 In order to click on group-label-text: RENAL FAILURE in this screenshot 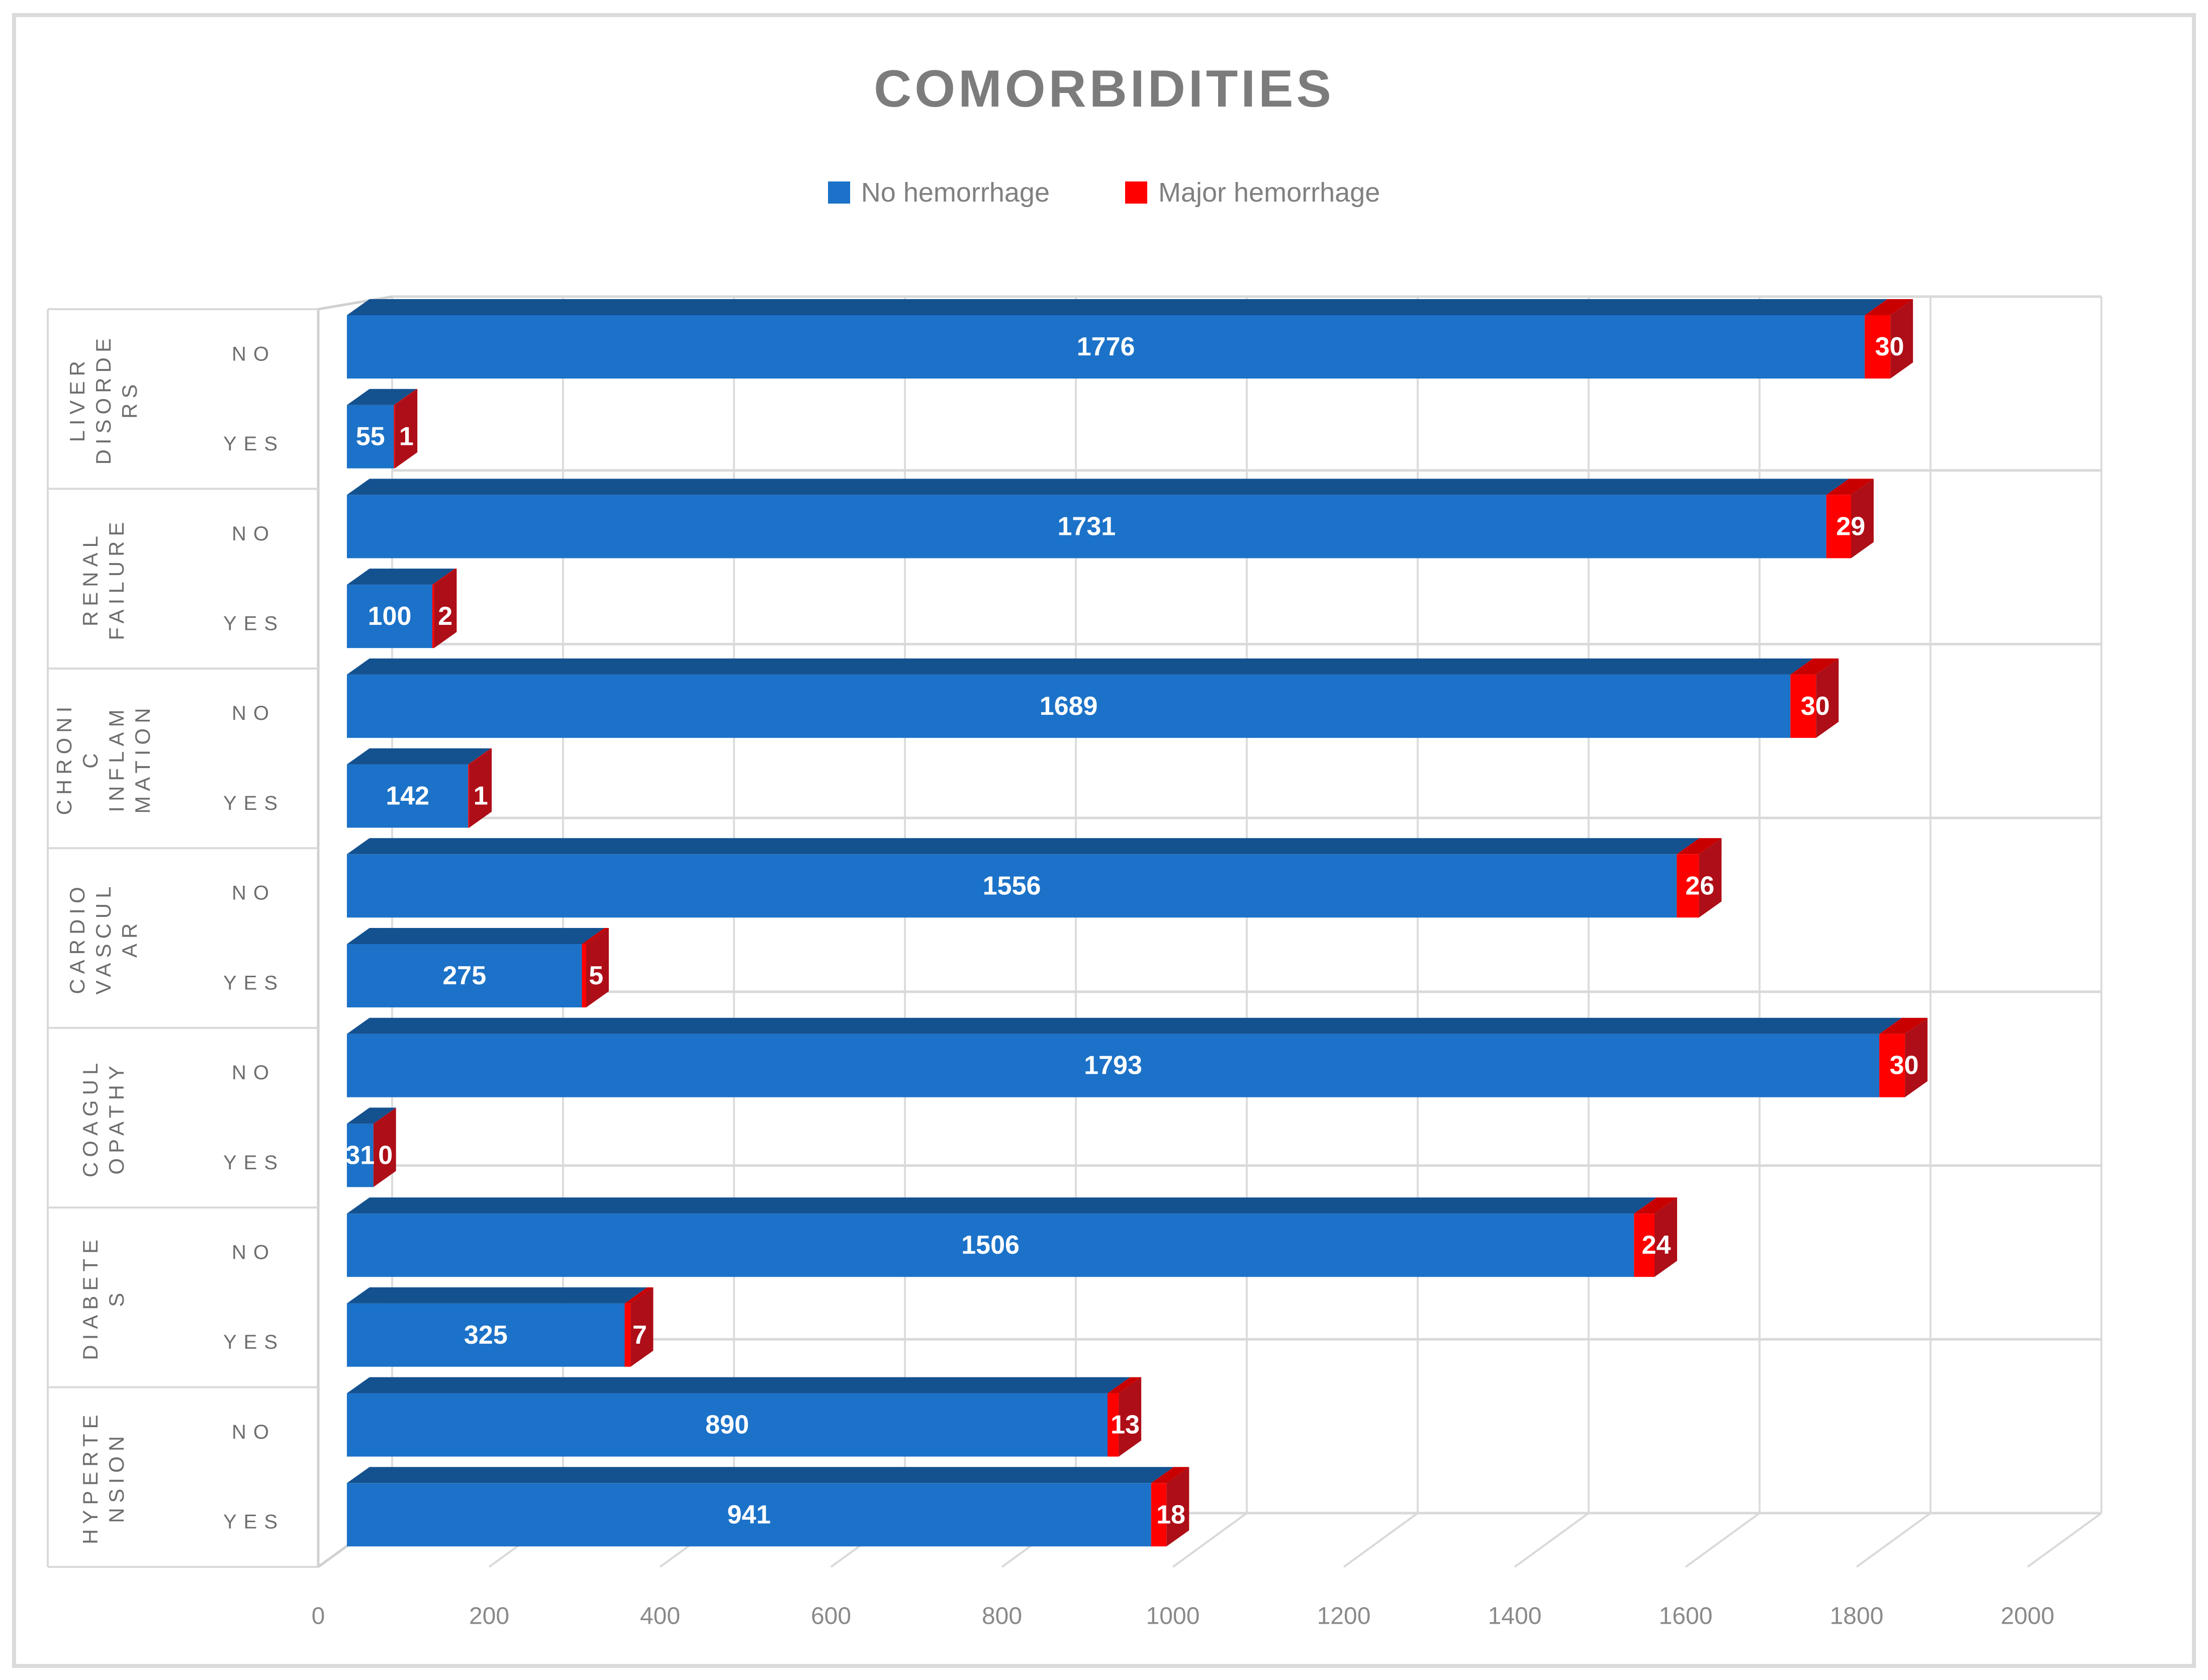, I will do `click(103, 578)`.